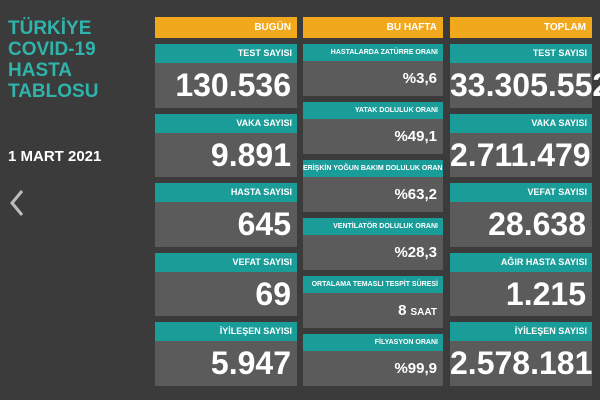 This screenshot has width=600, height=400. Describe the element at coordinates (50, 28) in the screenshot. I see `title-line: TÜRKİYE` at that location.